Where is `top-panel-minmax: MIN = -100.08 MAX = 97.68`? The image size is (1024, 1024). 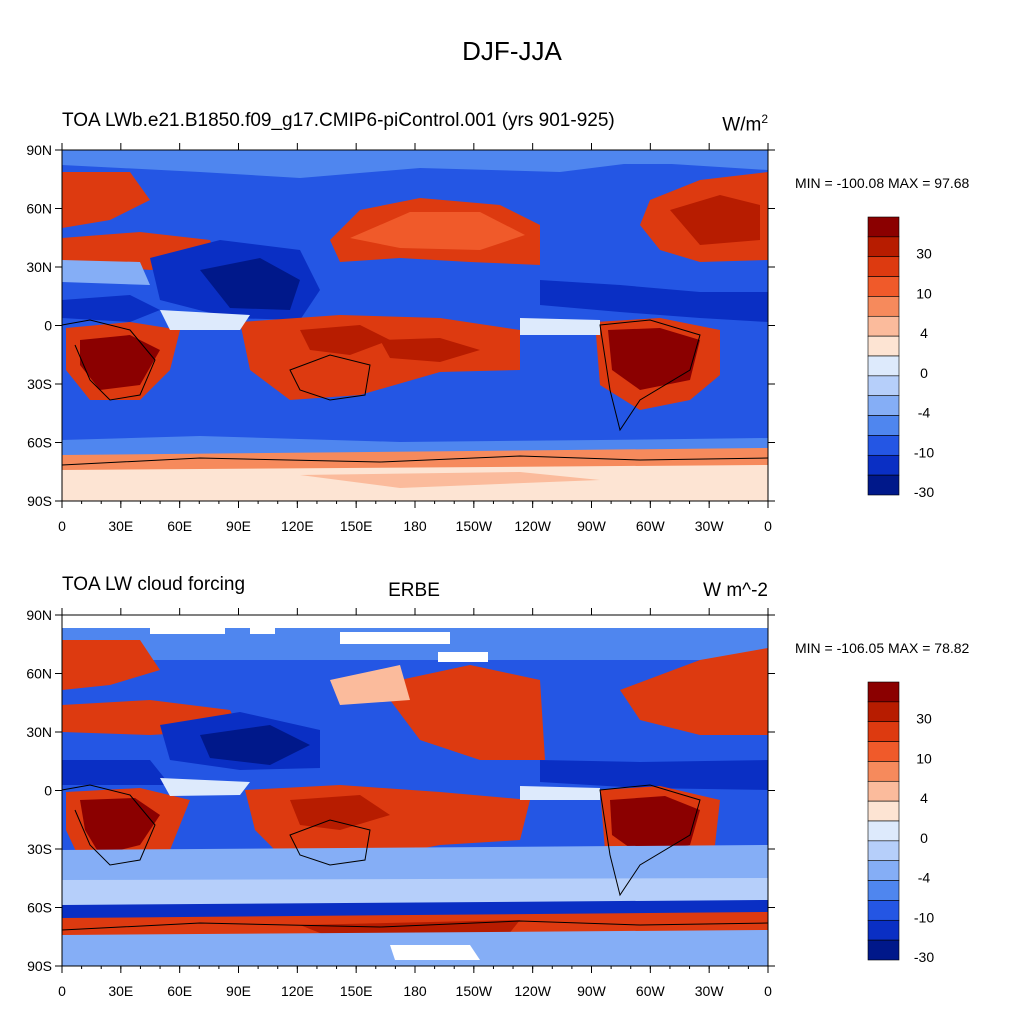
top-panel-minmax: MIN = -100.08 MAX = 97.68 is located at coordinates (882, 183).